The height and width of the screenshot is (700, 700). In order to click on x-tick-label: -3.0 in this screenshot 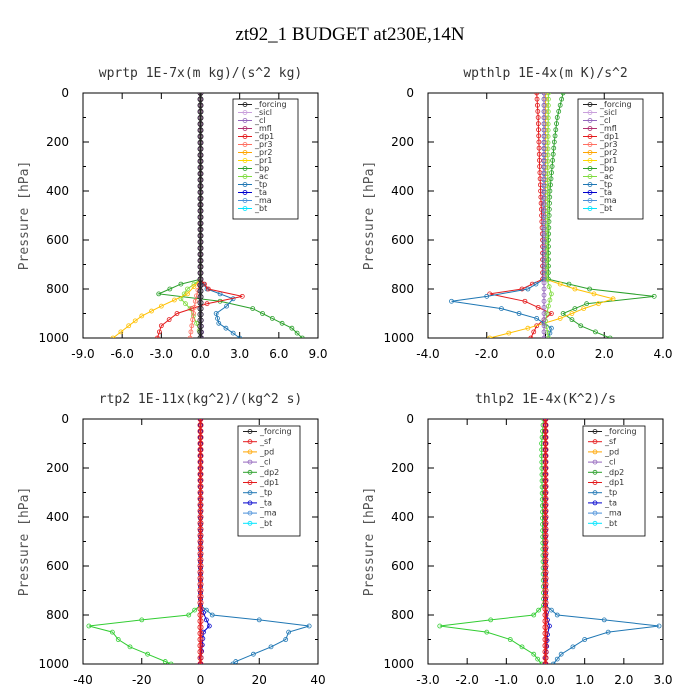, I will do `click(427, 680)`.